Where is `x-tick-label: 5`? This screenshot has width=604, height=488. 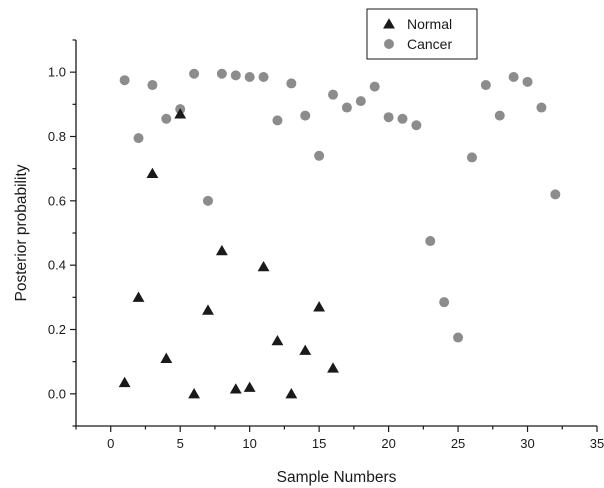 x-tick-label: 5 is located at coordinates (180, 443).